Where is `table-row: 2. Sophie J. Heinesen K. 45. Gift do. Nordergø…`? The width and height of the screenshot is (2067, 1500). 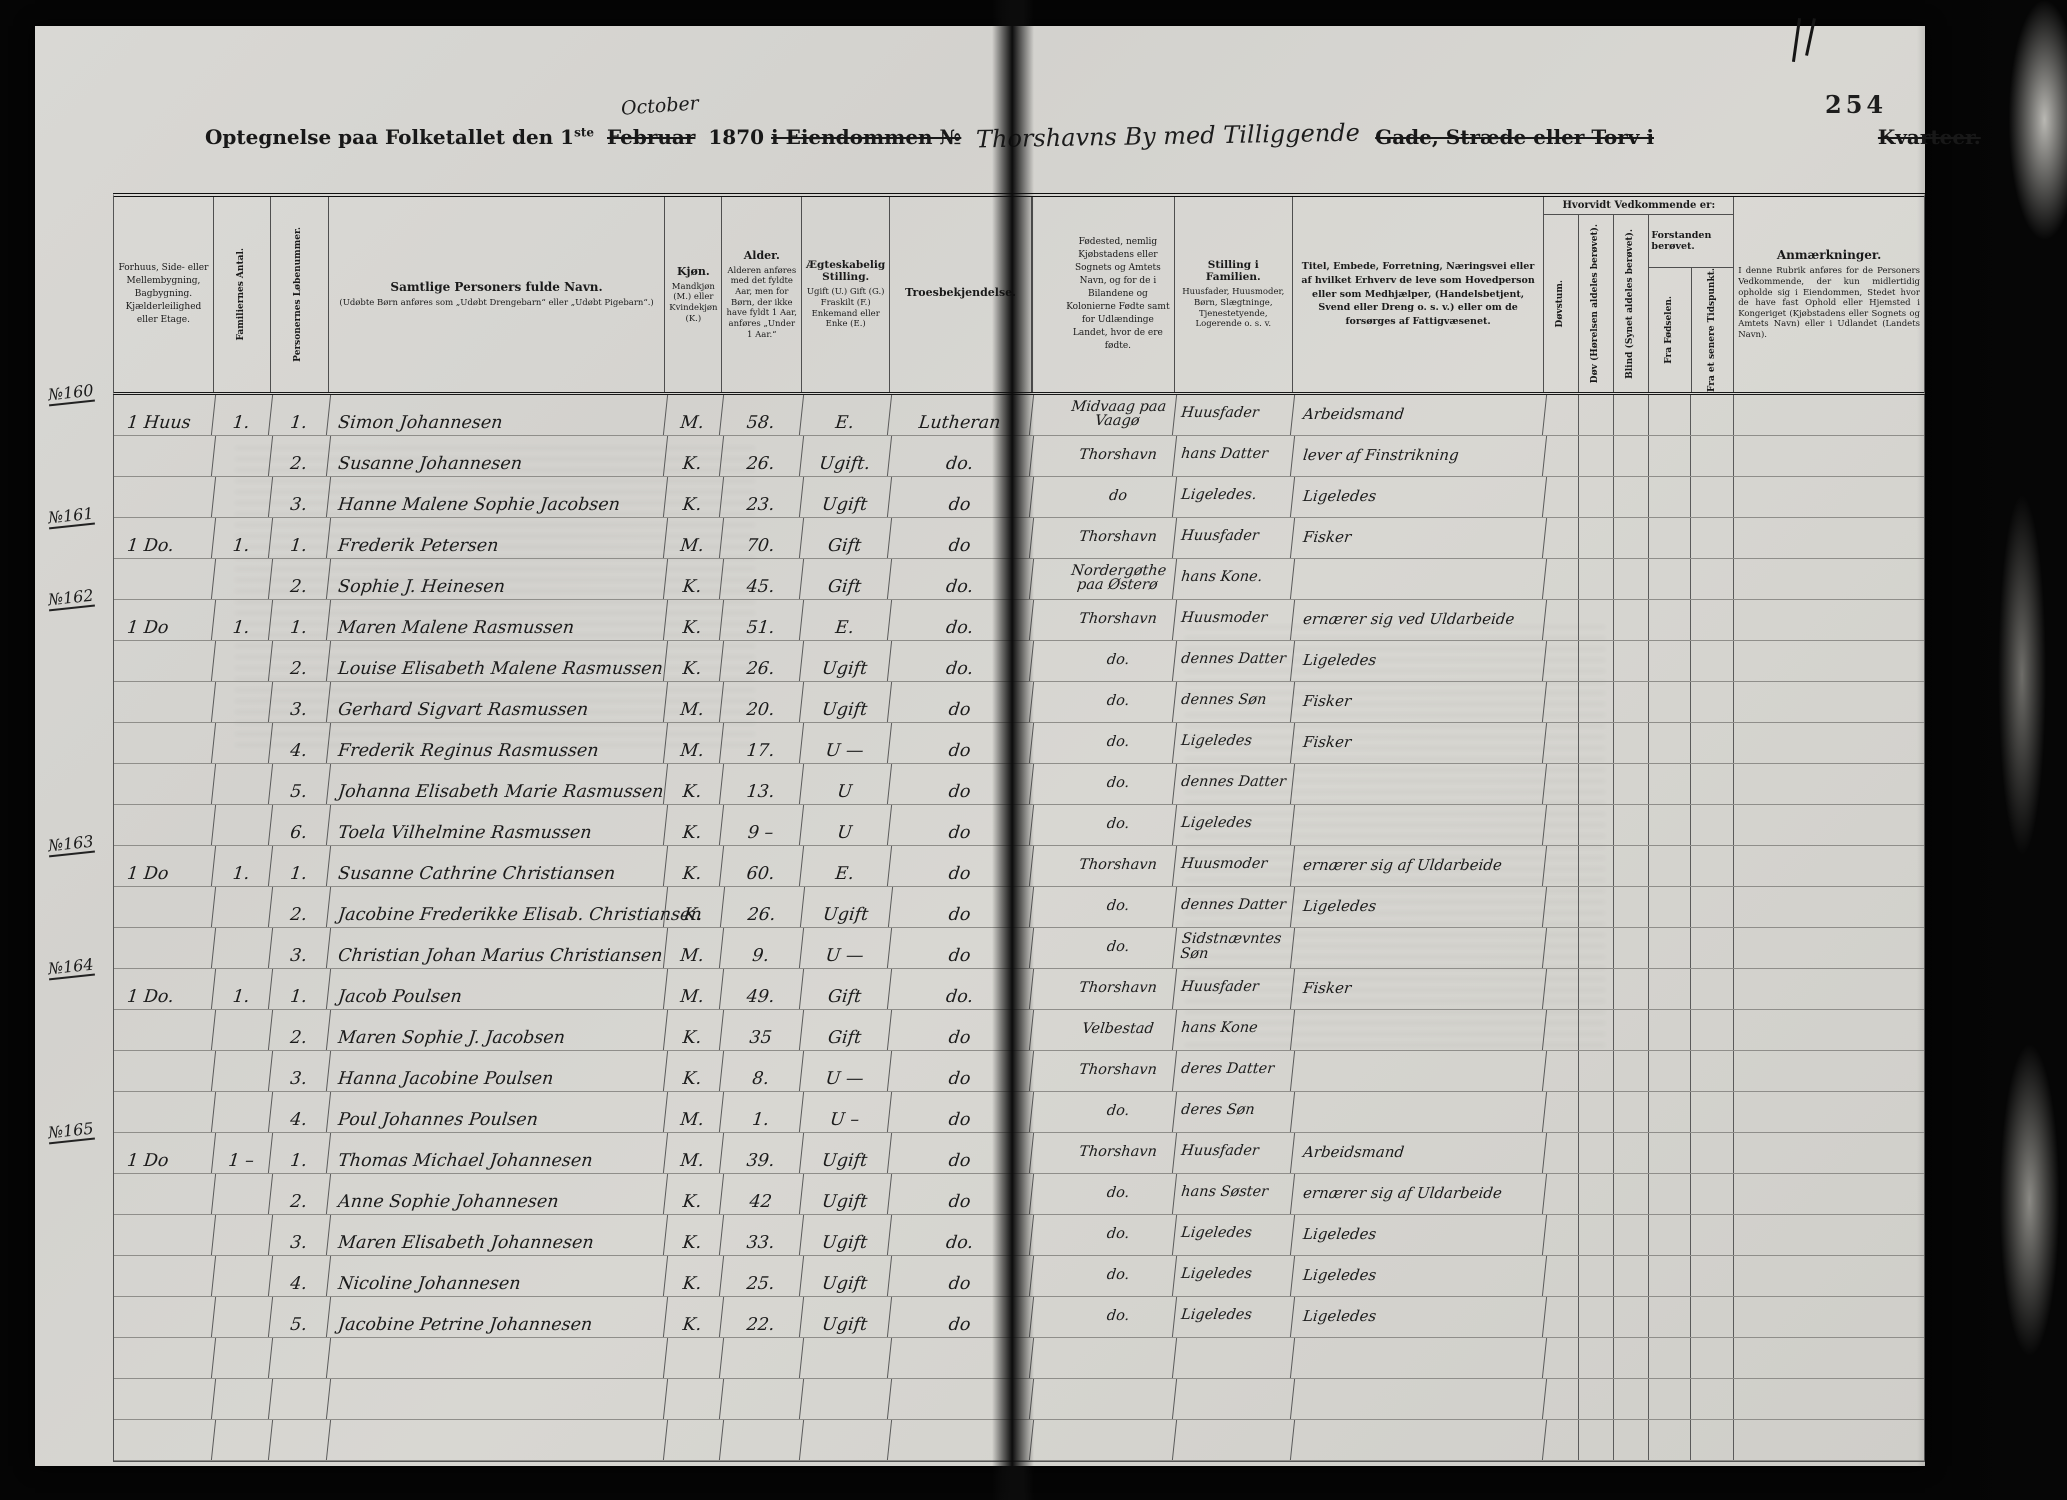
table-row: 2. Sophie J. Heinesen K. 45. Gift do. Nordergø… is located at coordinates (1017, 579).